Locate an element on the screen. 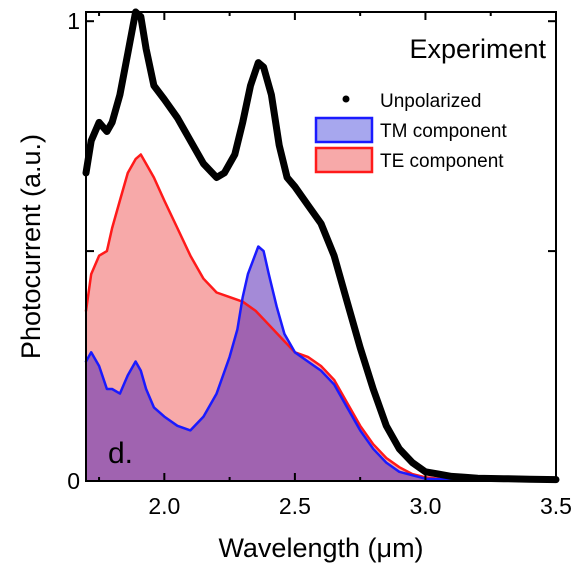 This screenshot has height=571, width=584. y-tick-label: 1 is located at coordinates (73, 21).